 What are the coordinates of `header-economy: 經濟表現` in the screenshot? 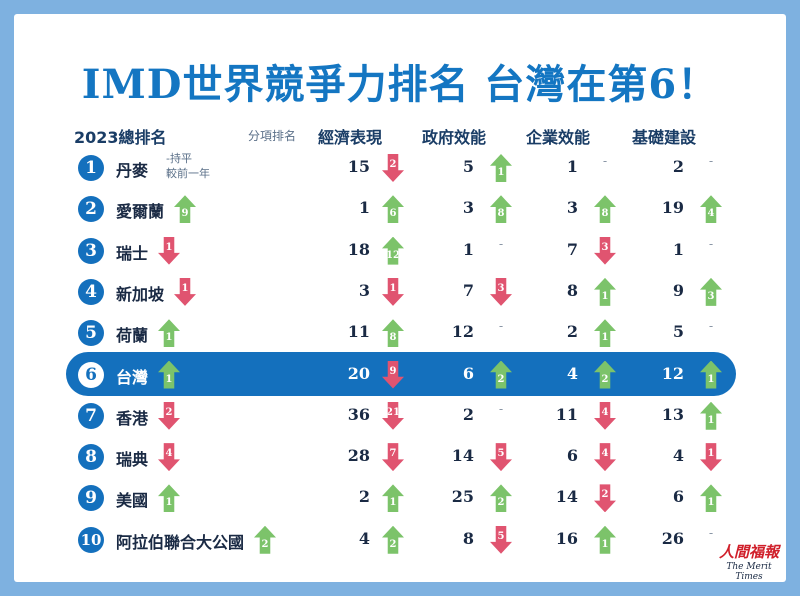 It's located at (350, 137).